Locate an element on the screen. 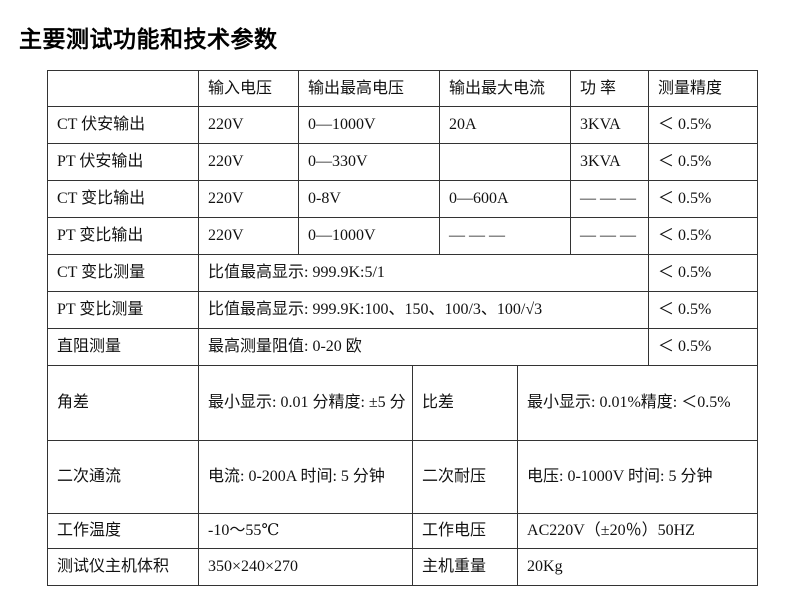 This screenshot has width=800, height=616. row-label: CT 变比测量 is located at coordinates (123, 273).